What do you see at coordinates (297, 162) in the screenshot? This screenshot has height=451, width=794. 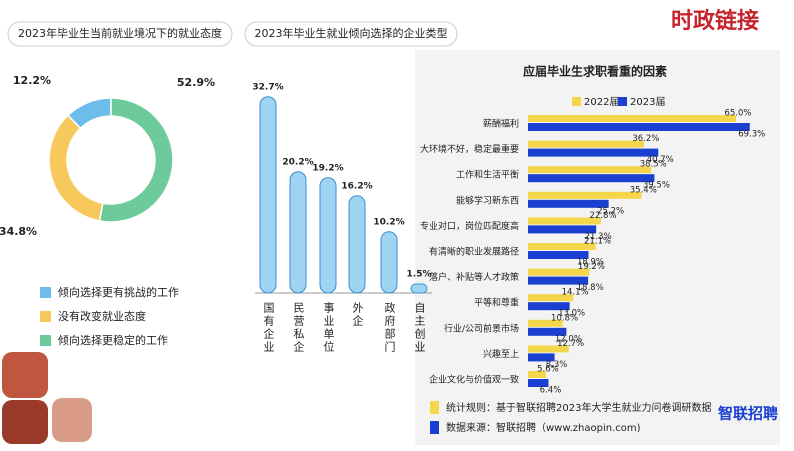 I see `data-label: 20.2%` at bounding box center [297, 162].